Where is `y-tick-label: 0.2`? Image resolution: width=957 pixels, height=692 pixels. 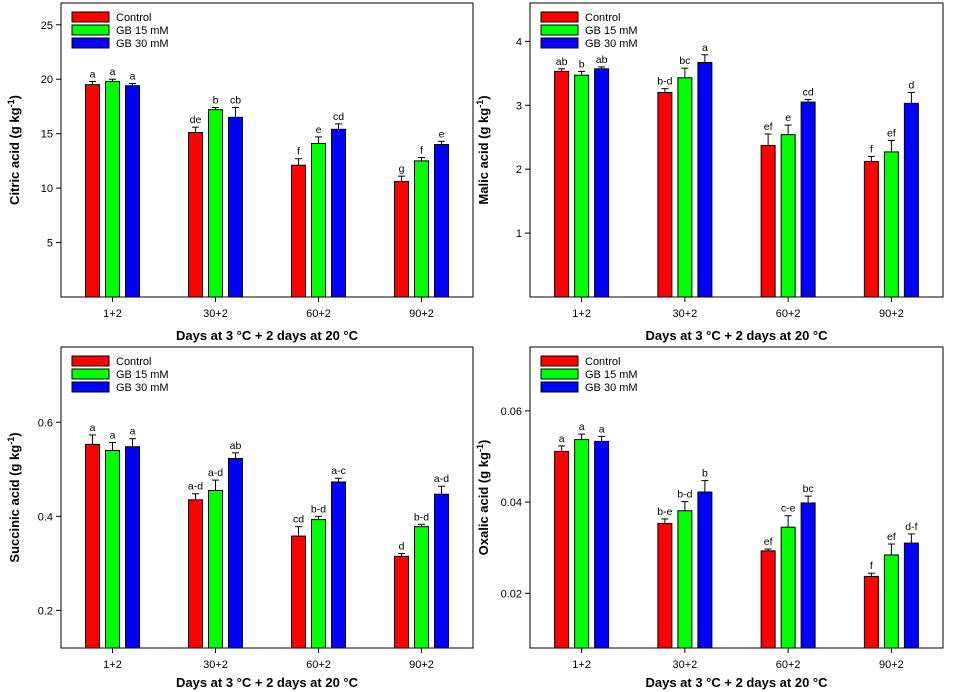 y-tick-label: 0.2 is located at coordinates (45, 611).